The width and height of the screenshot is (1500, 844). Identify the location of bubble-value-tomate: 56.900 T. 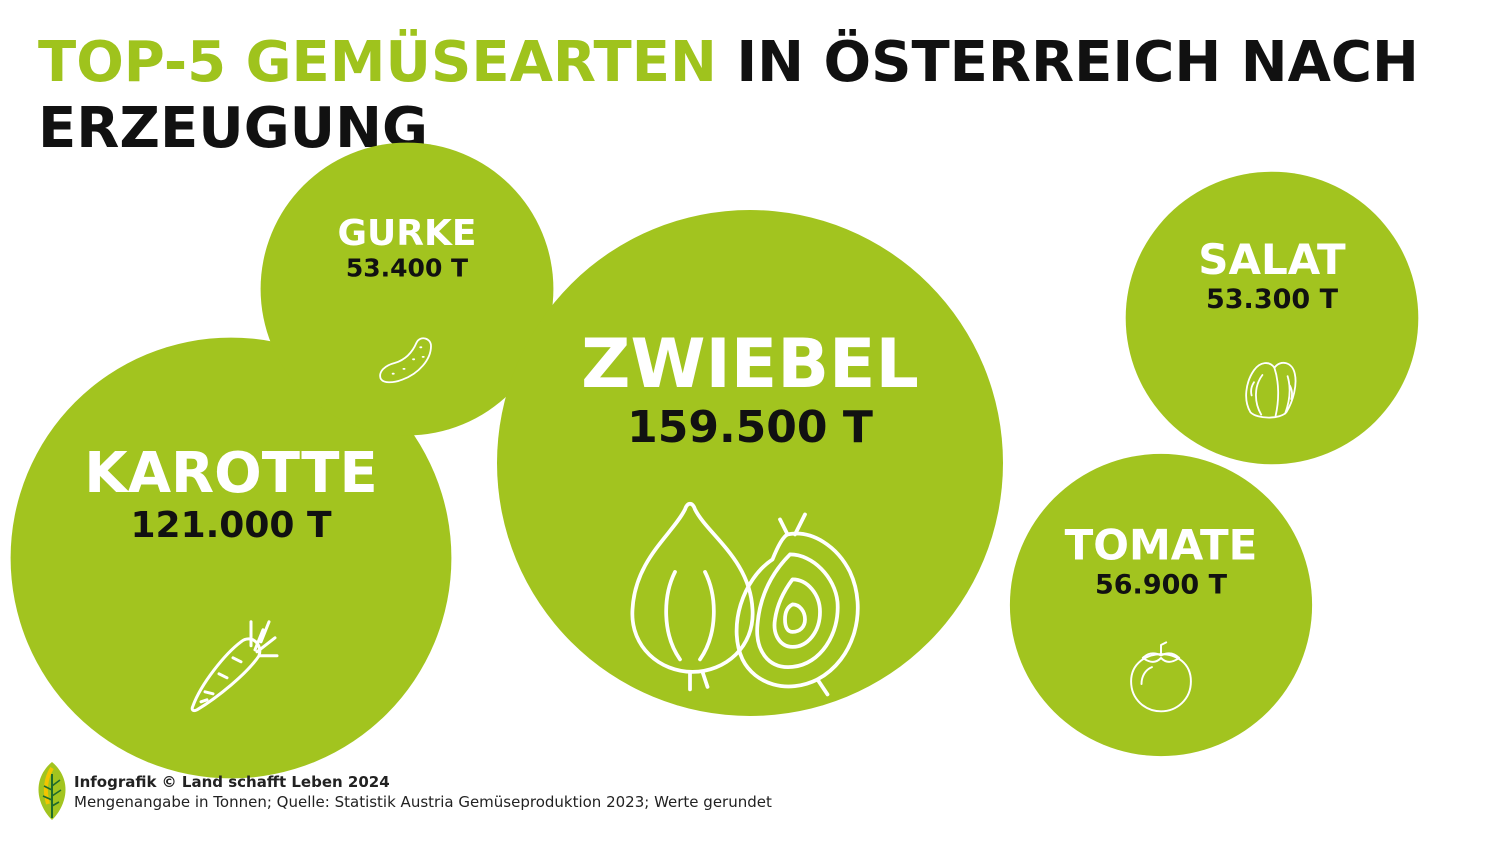
(1161, 584).